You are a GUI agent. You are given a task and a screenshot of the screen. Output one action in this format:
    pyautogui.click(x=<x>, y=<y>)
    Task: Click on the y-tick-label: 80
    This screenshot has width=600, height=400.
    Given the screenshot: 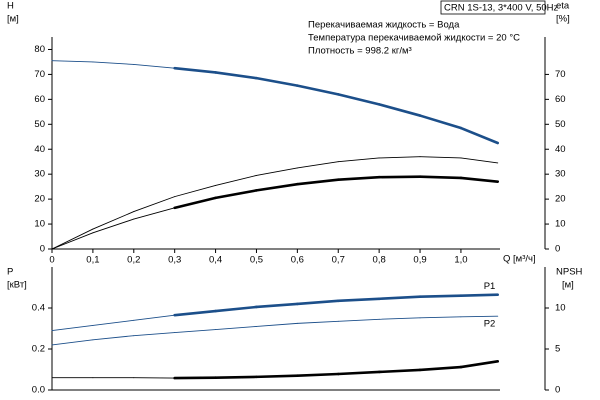 What is the action you would take?
    pyautogui.click(x=39, y=49)
    